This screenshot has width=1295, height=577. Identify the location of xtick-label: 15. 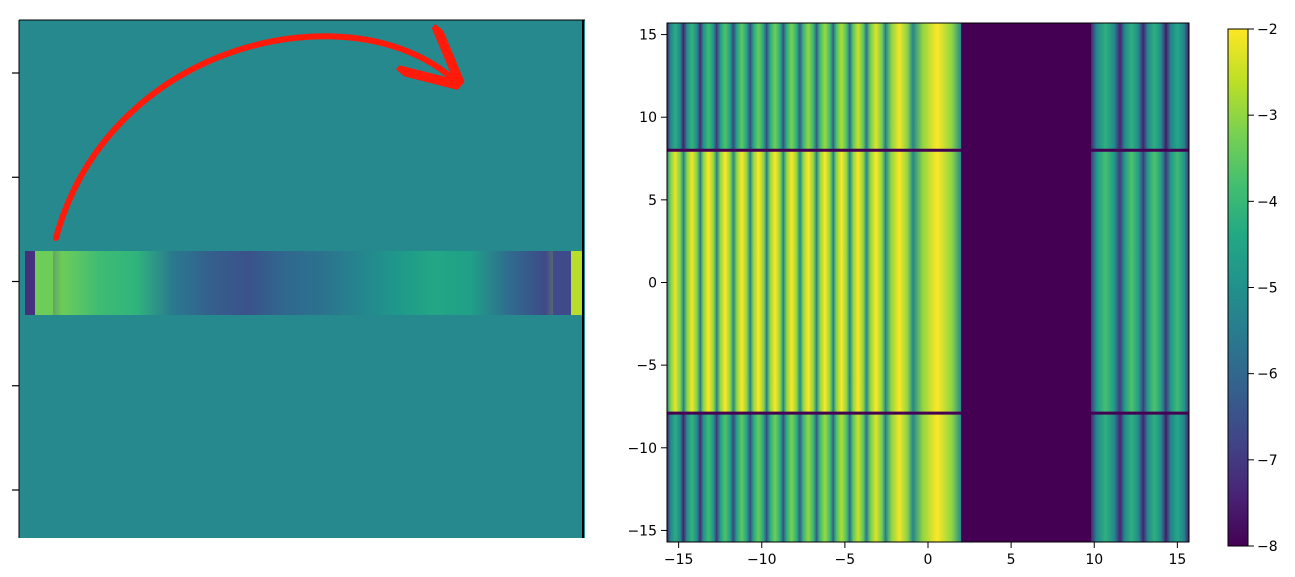
(1177, 560).